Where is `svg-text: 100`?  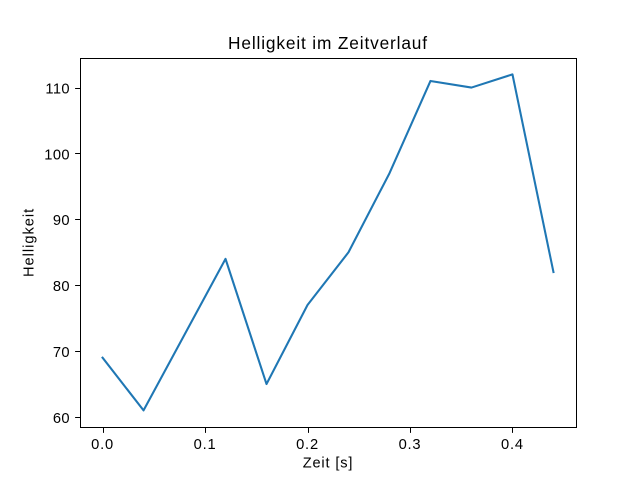 svg-text: 100 is located at coordinates (57, 155).